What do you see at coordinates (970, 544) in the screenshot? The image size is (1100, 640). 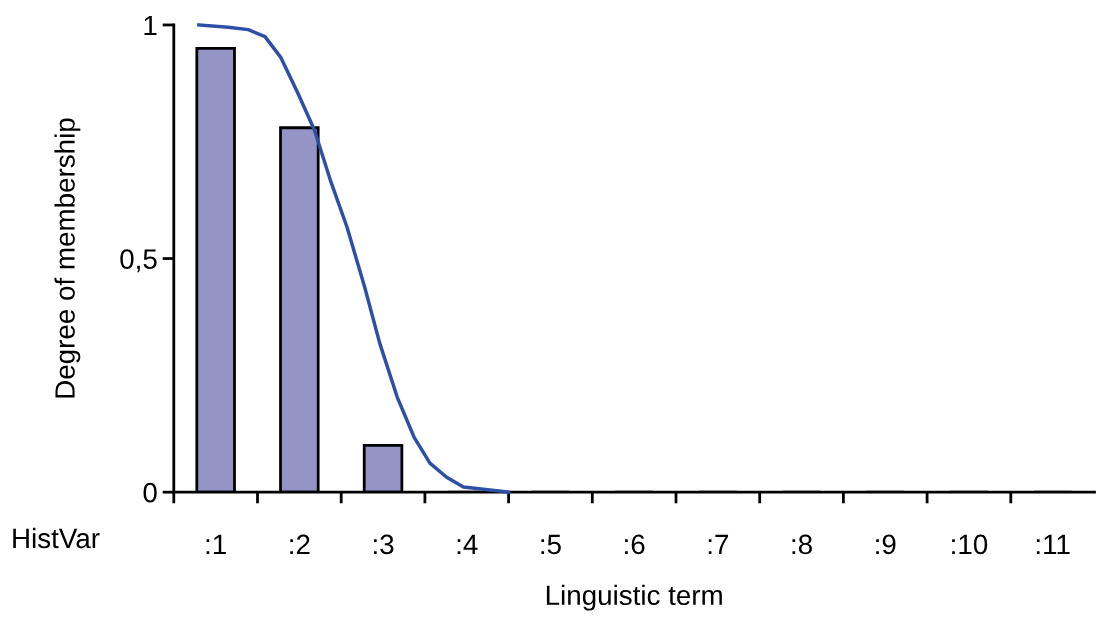 I see `x-tick-label: :10` at bounding box center [970, 544].